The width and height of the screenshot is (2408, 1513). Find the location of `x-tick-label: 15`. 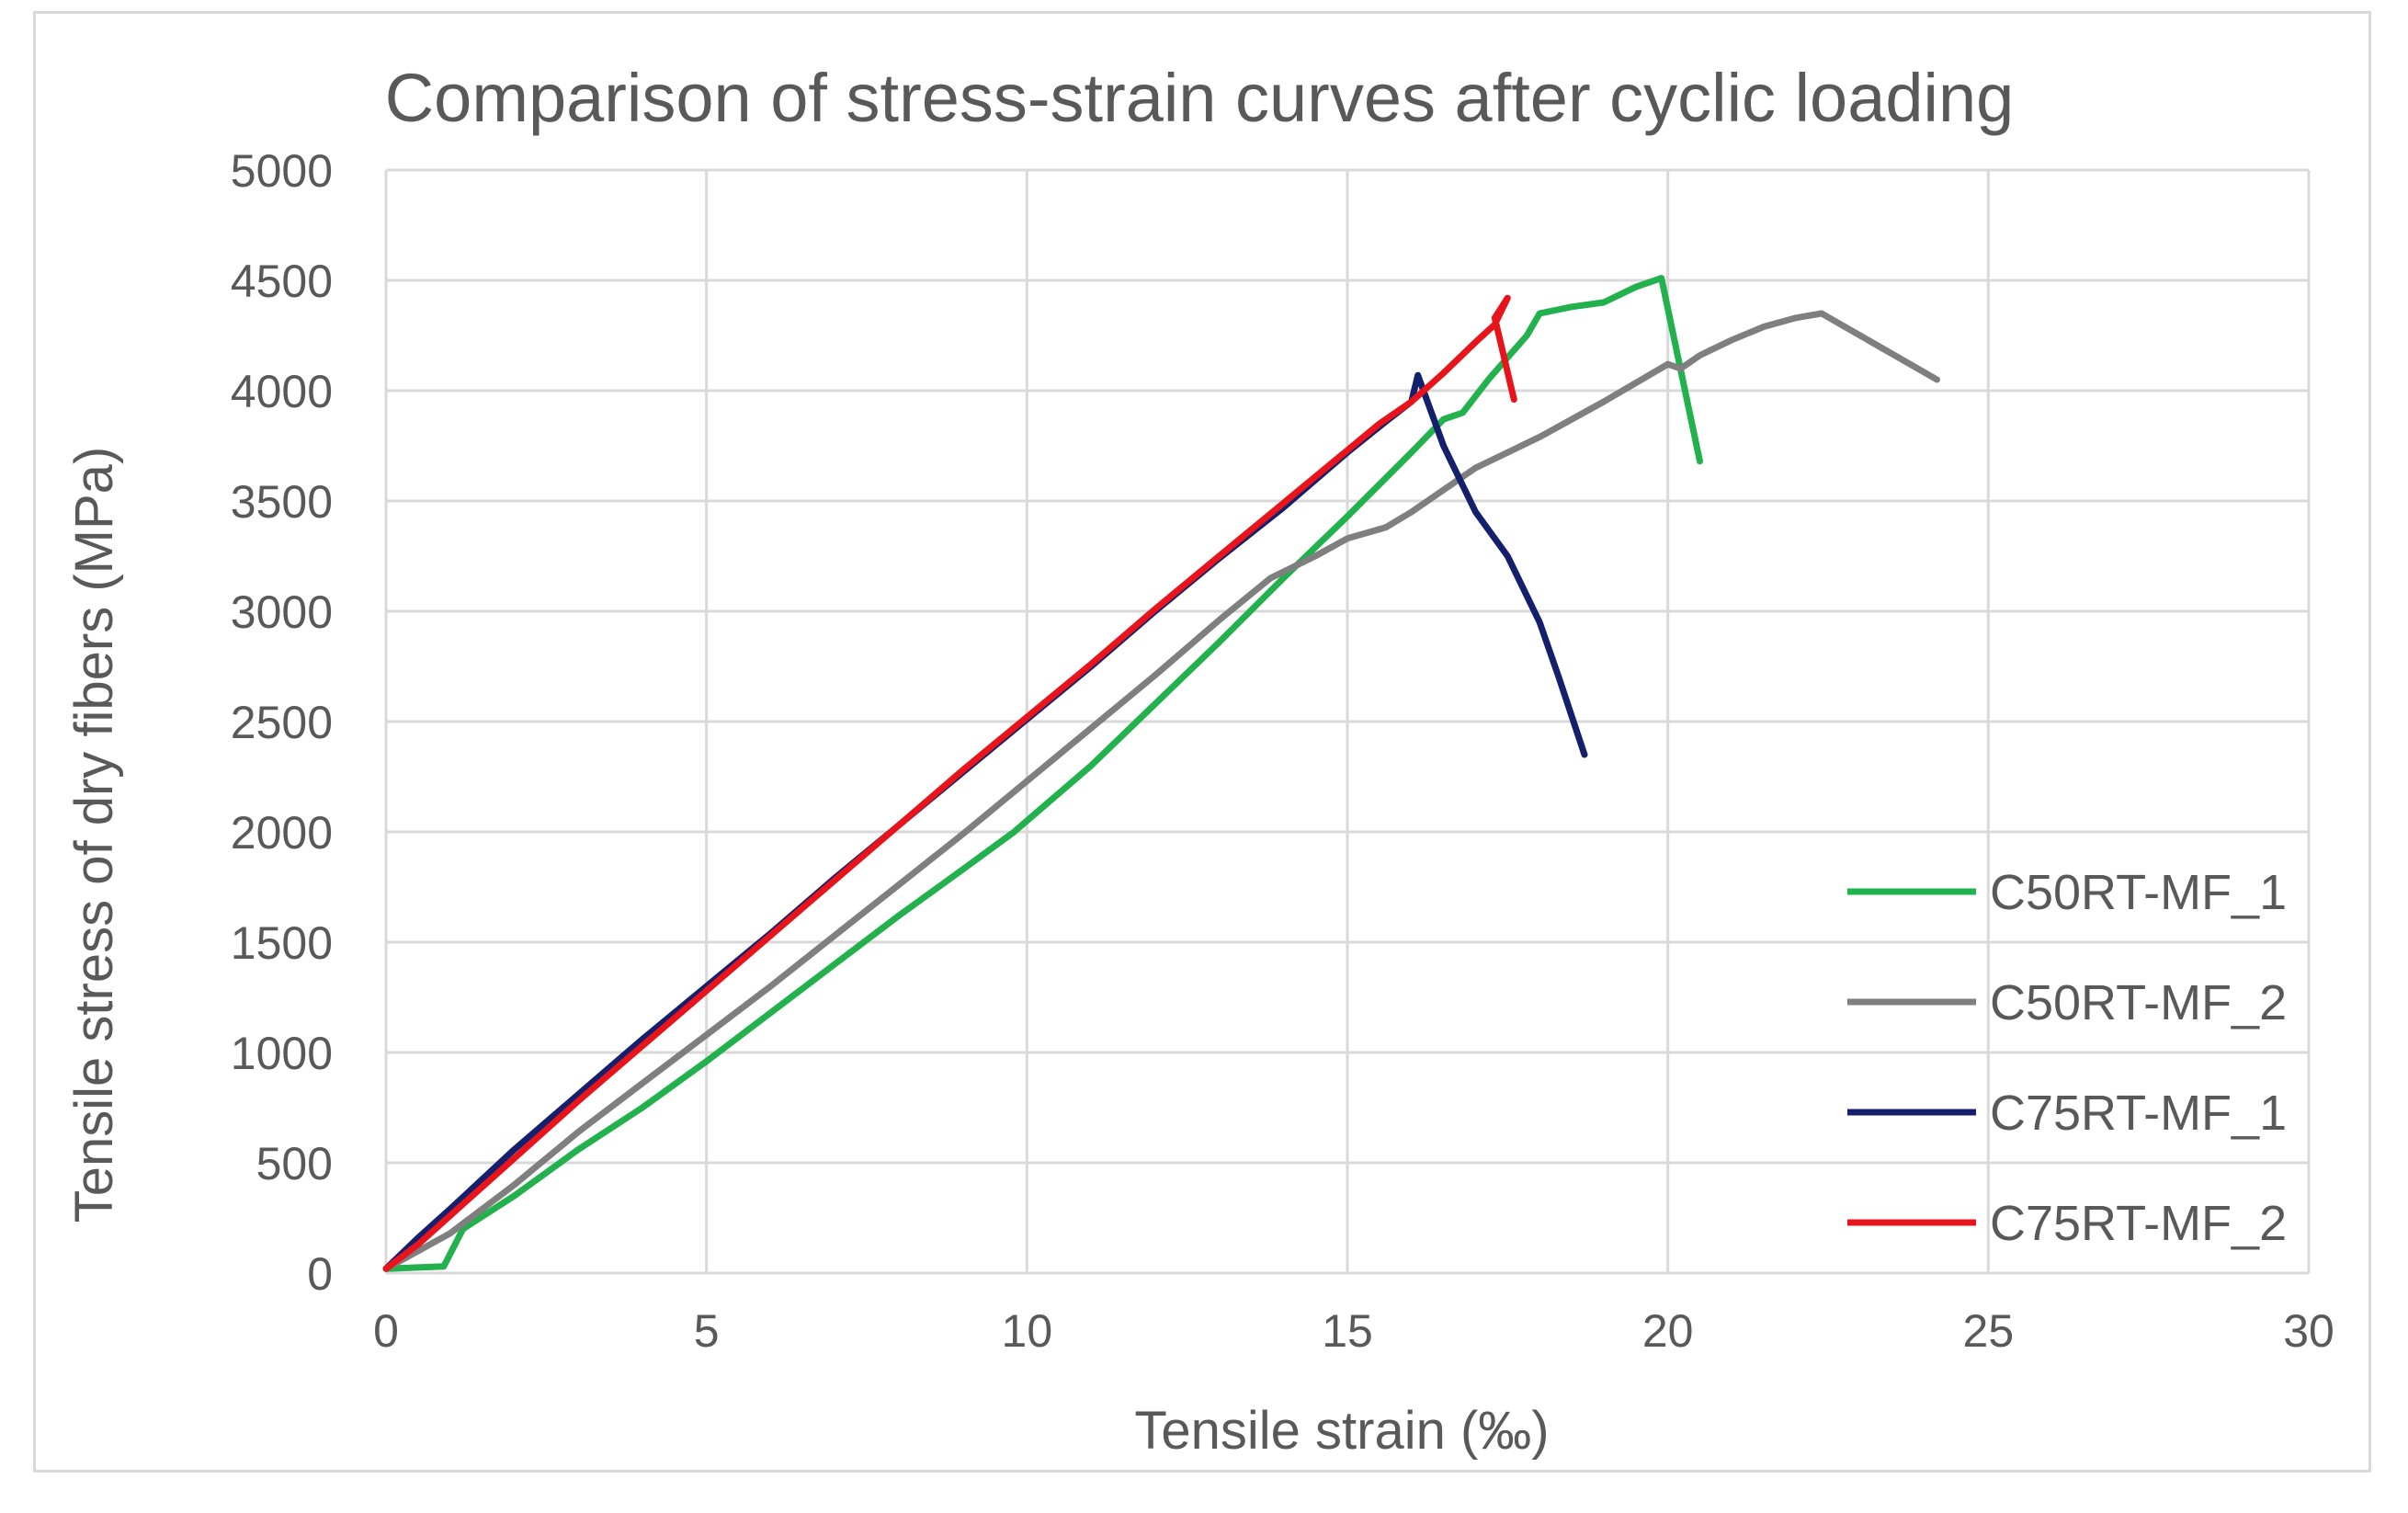

x-tick-label: 15 is located at coordinates (1347, 1331).